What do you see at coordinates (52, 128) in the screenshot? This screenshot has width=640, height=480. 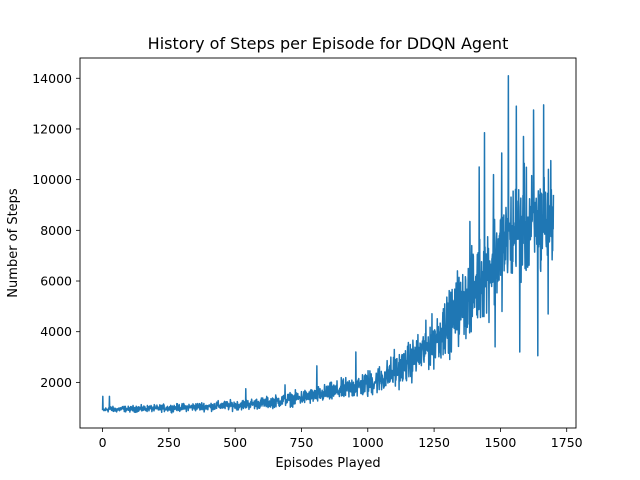 I see `y-tick-label: 12000` at bounding box center [52, 128].